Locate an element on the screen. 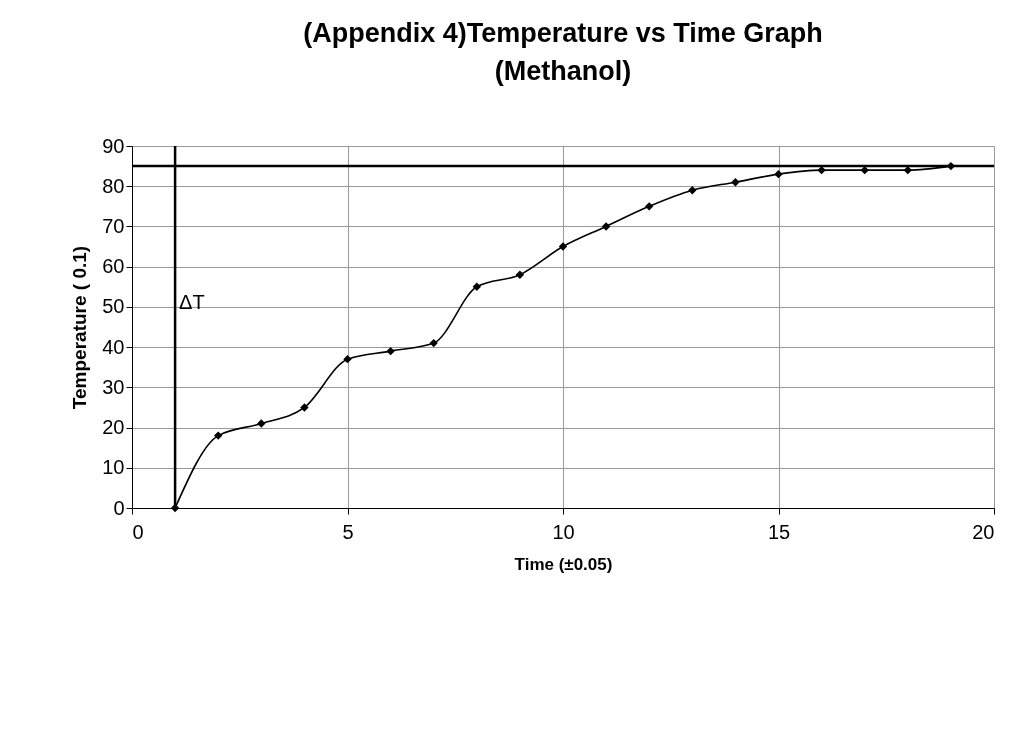  y-tick-label: 10 is located at coordinates (113, 467).